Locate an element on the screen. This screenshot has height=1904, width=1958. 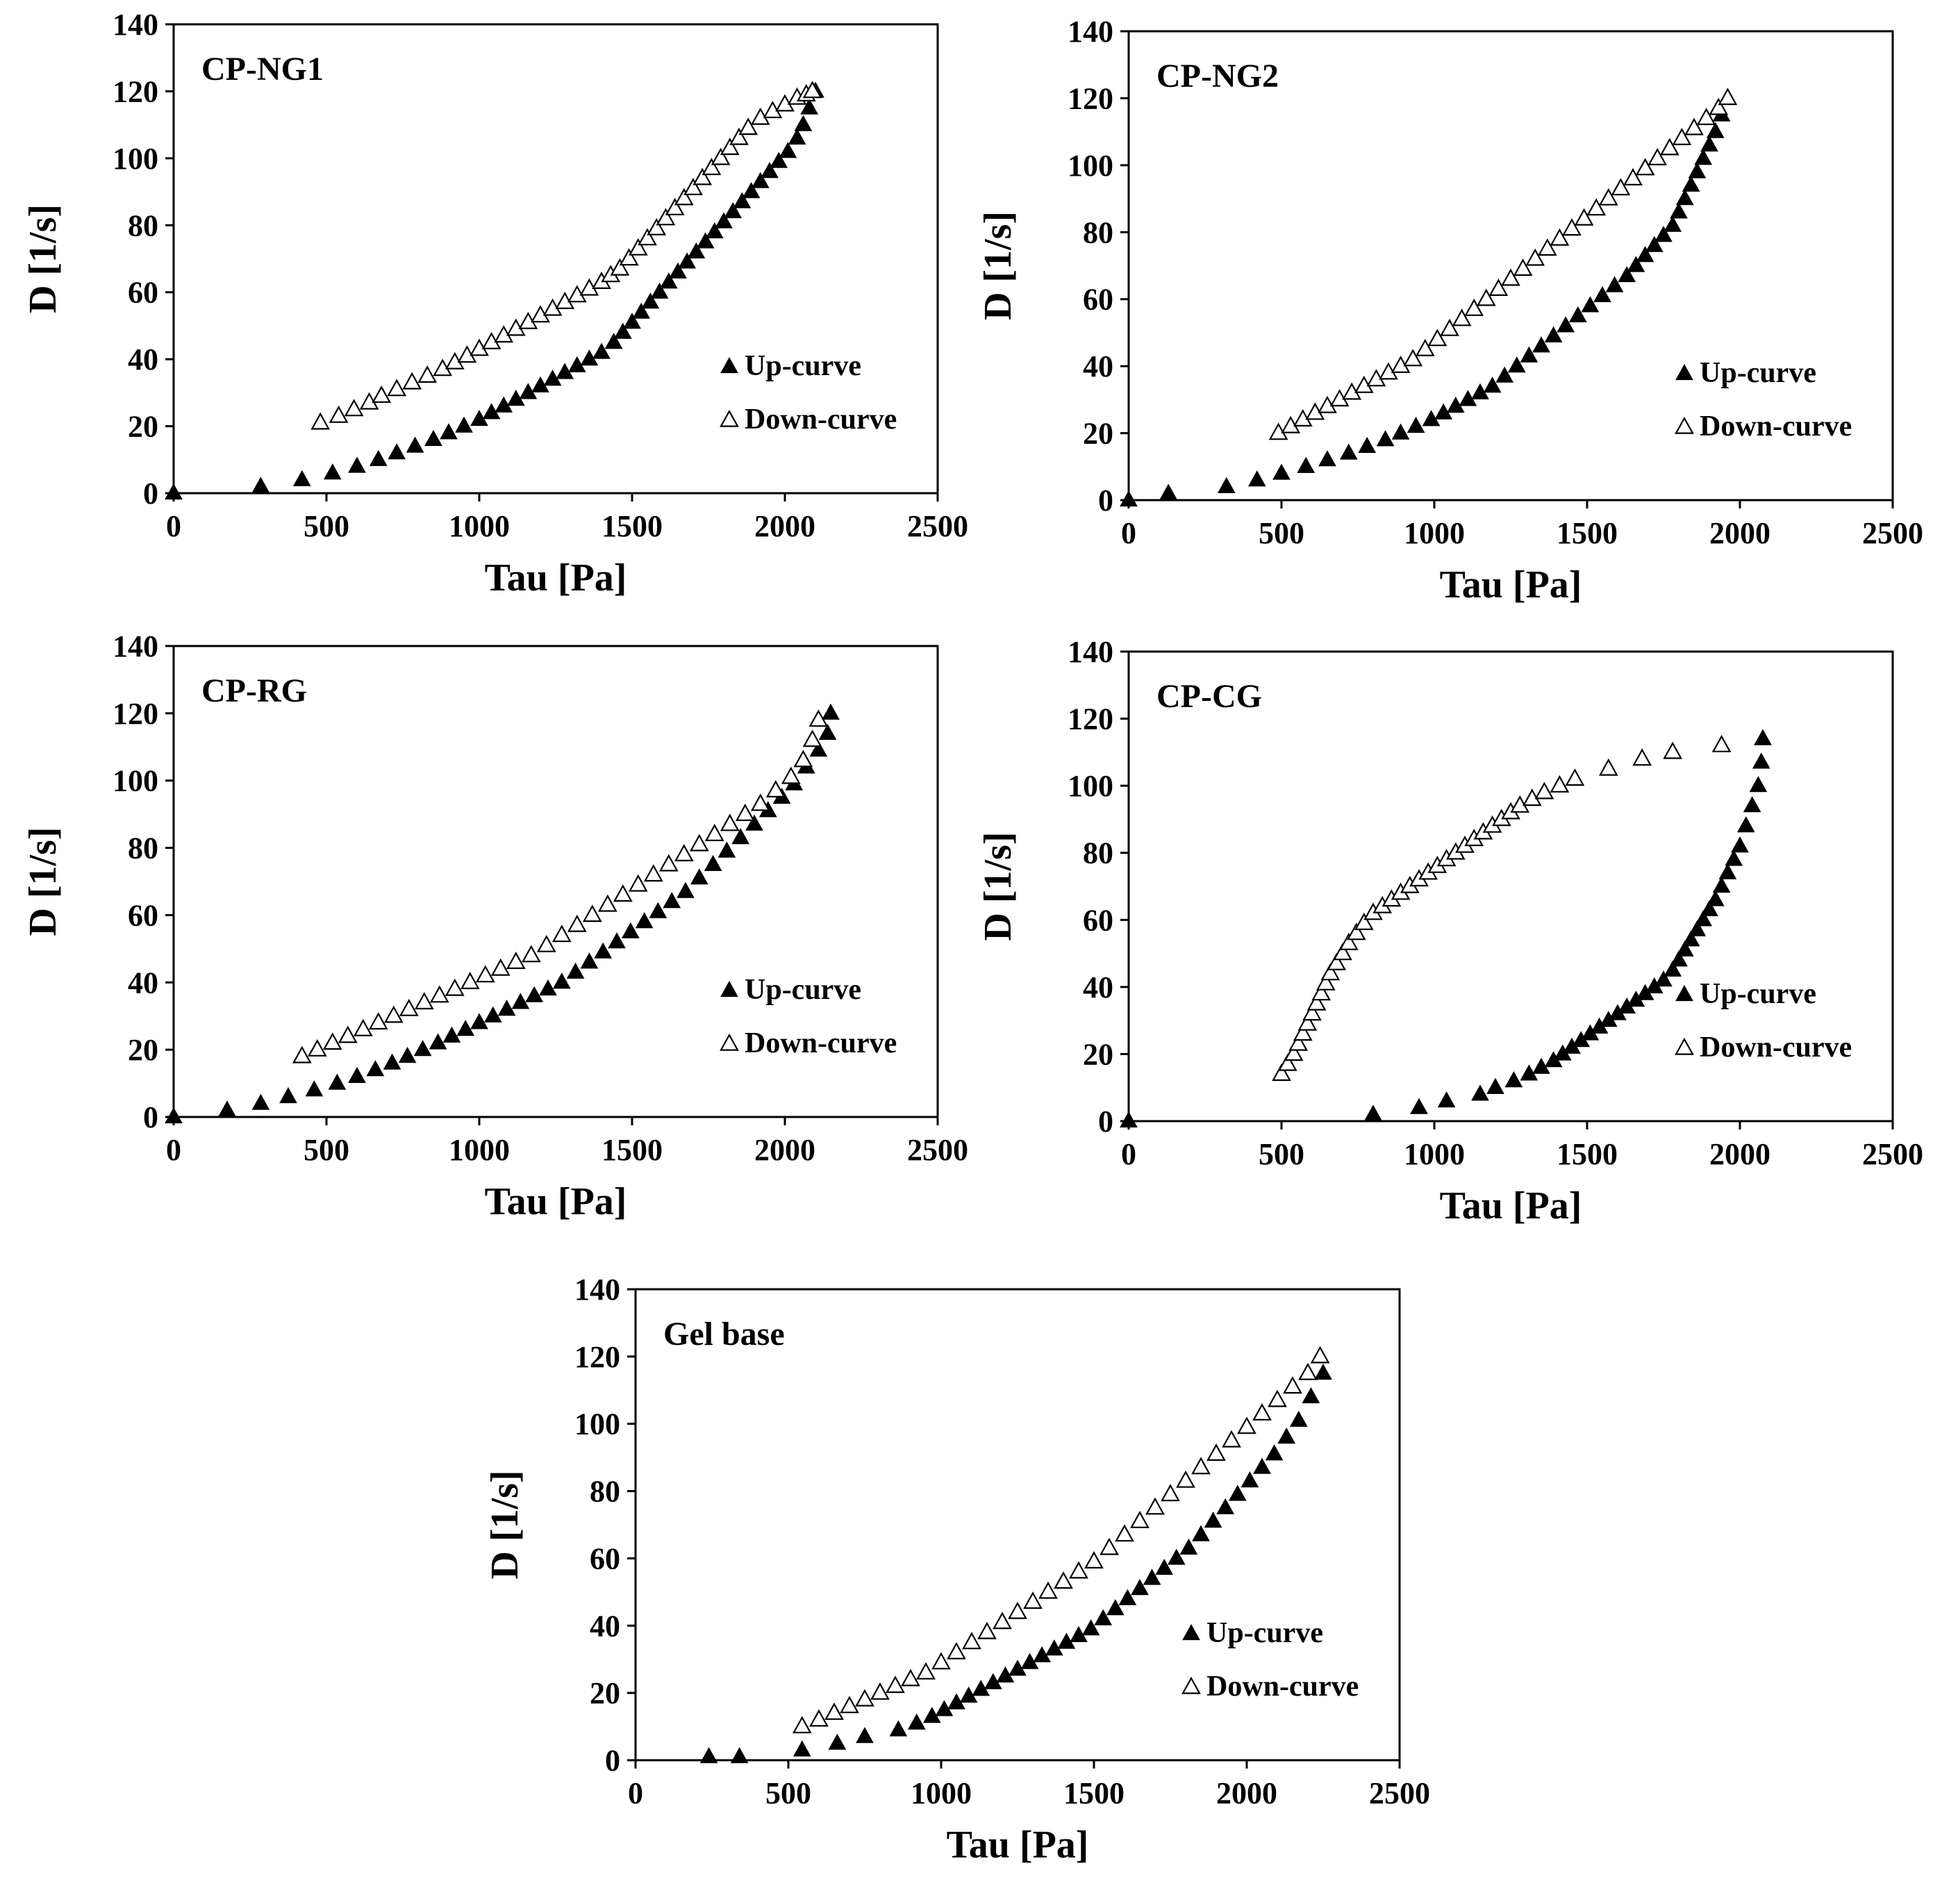
y-tick-label: 140 is located at coordinates (597, 1290).